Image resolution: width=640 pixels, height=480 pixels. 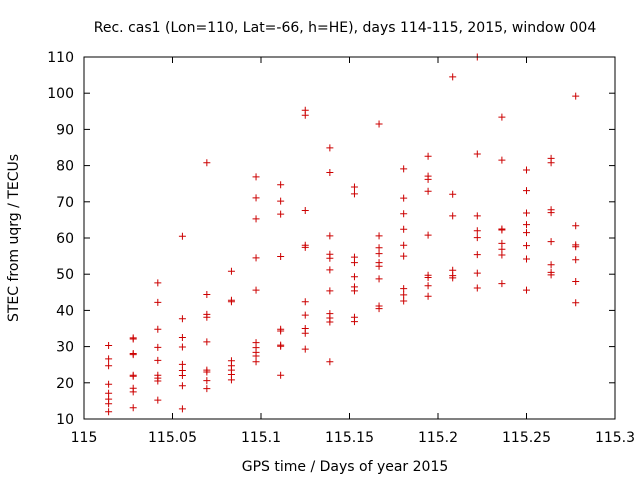 What do you see at coordinates (65, 167) in the screenshot?
I see `y-tick-label: 80` at bounding box center [65, 167].